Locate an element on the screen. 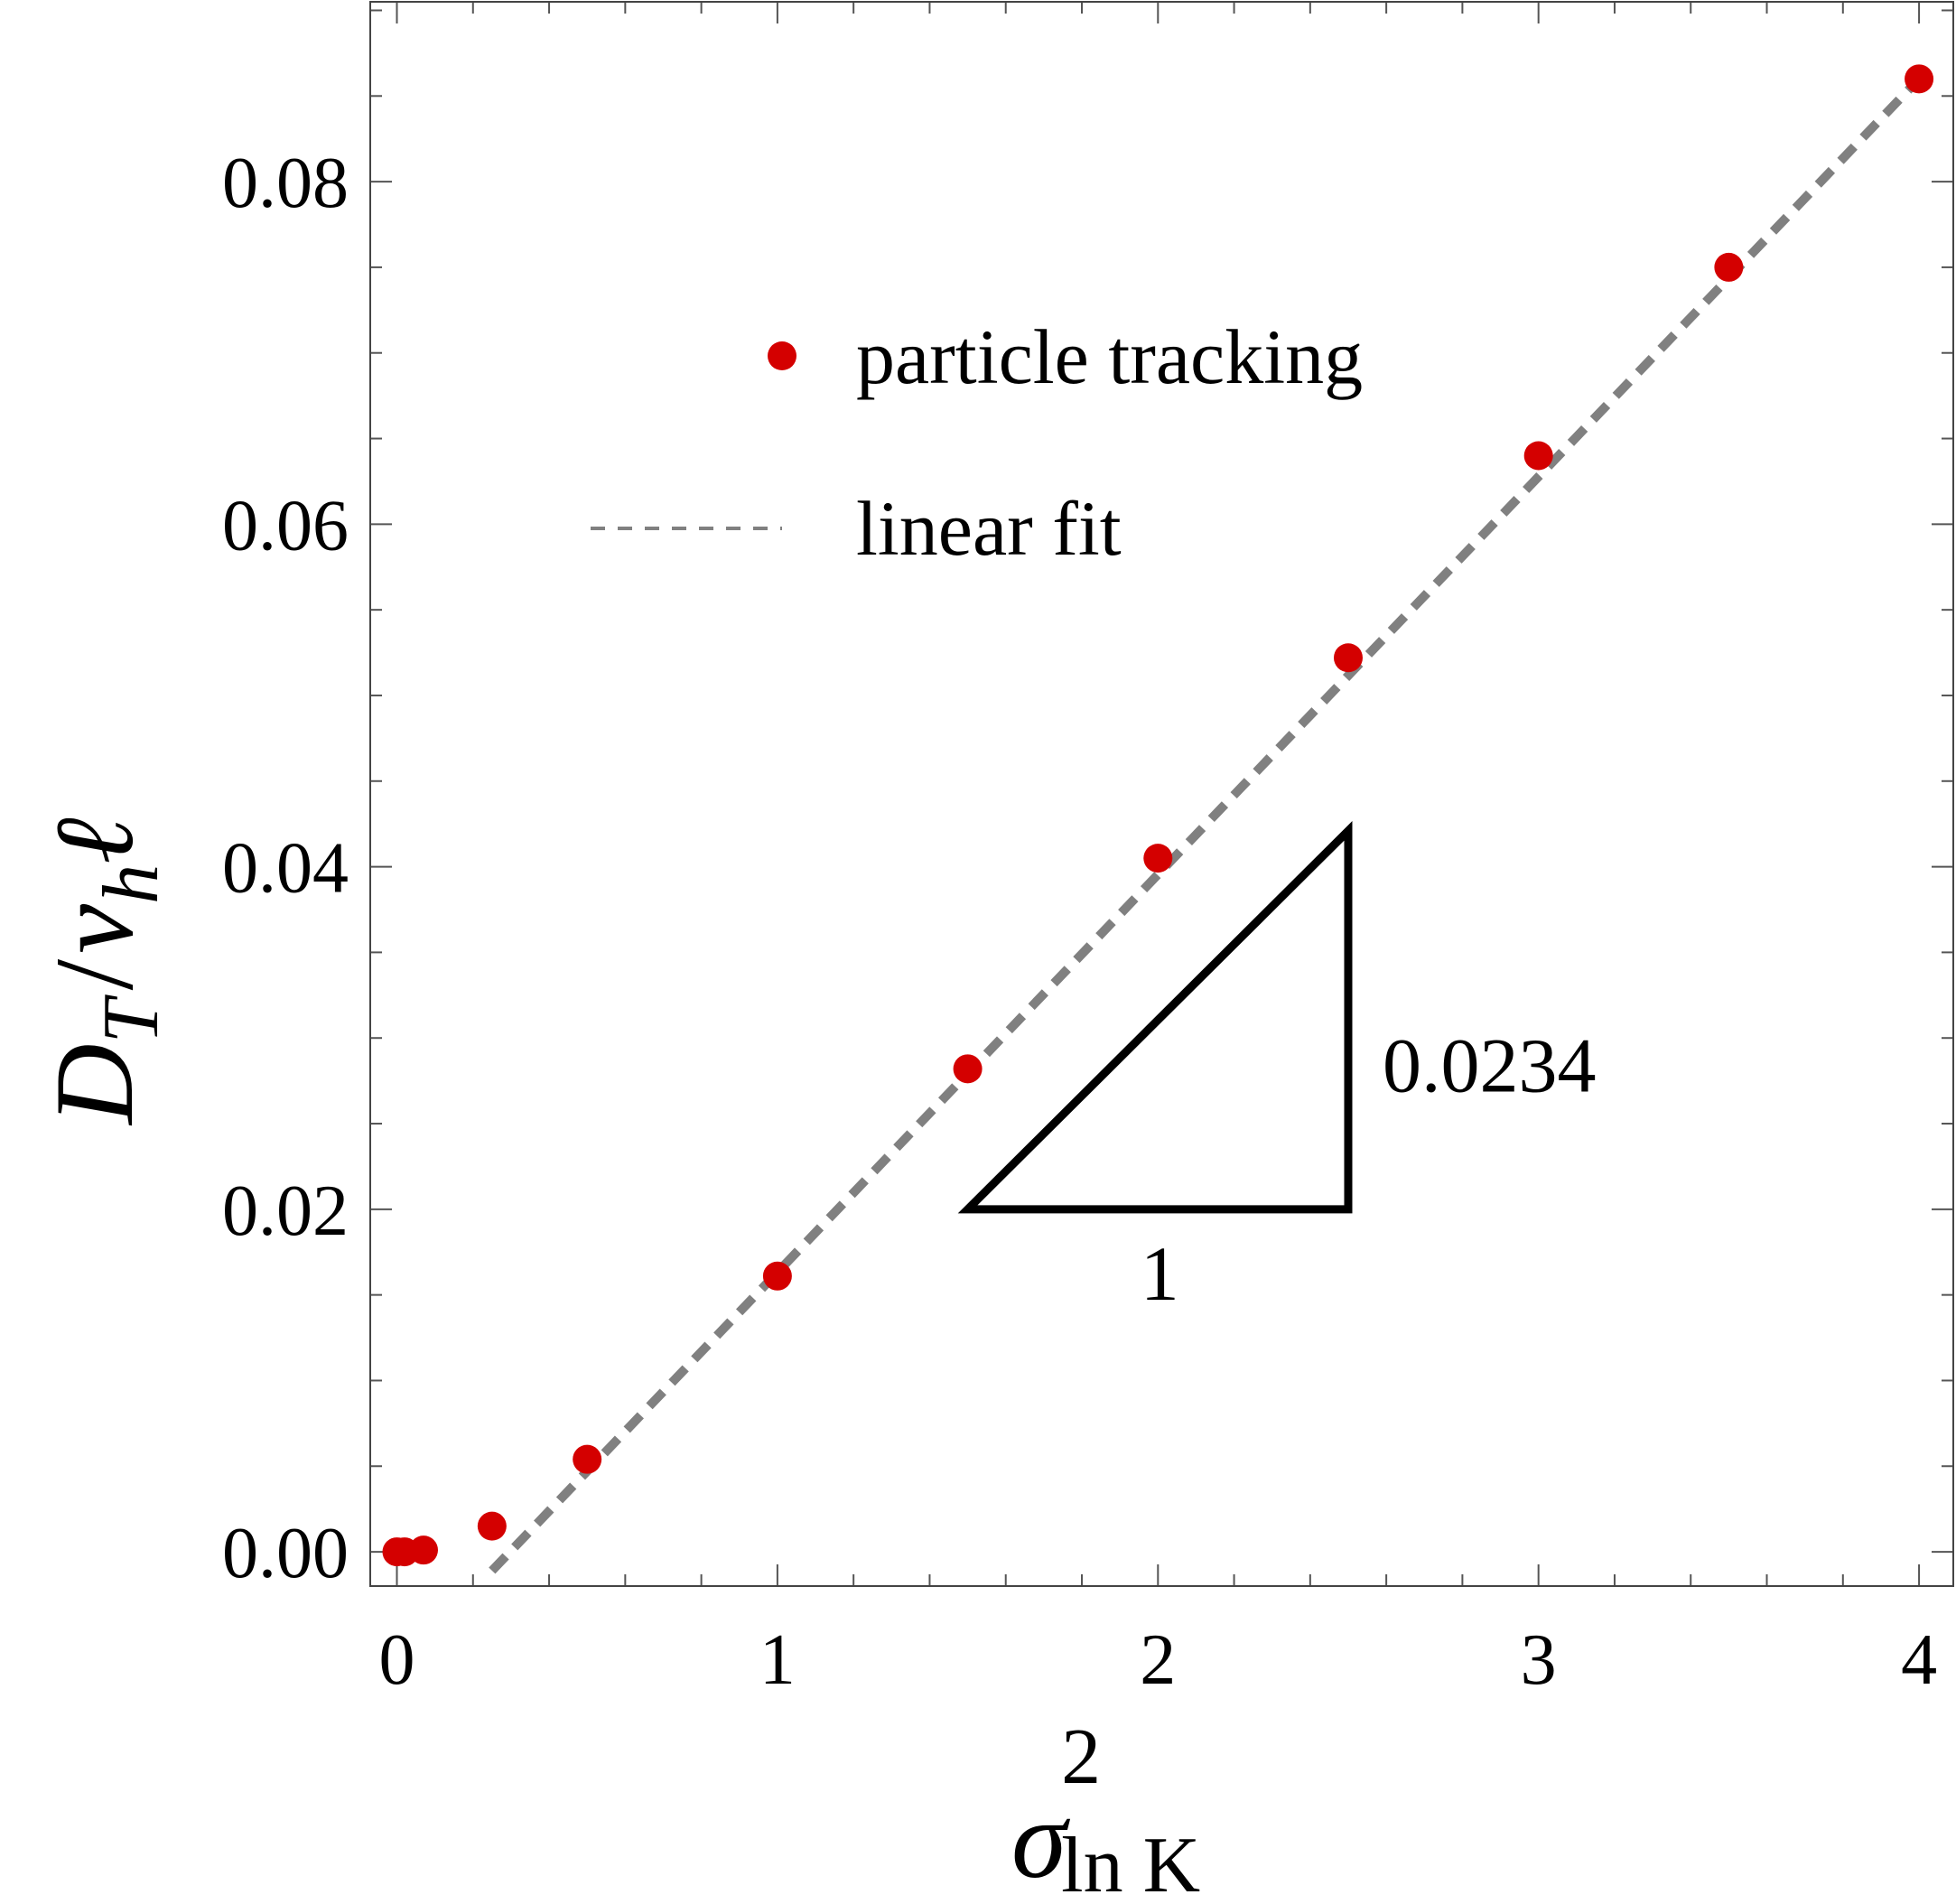  y-axis-label-tail: ℓ is located at coordinates (94, 840).